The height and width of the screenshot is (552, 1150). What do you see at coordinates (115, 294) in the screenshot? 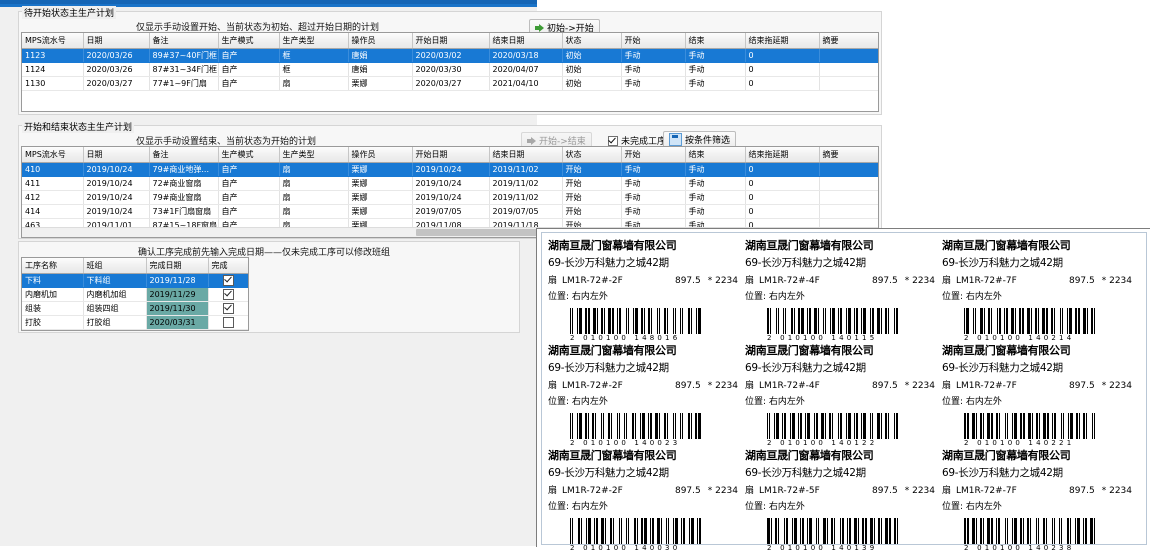
I see `process-team-cell: 内磨机加组` at bounding box center [115, 294].